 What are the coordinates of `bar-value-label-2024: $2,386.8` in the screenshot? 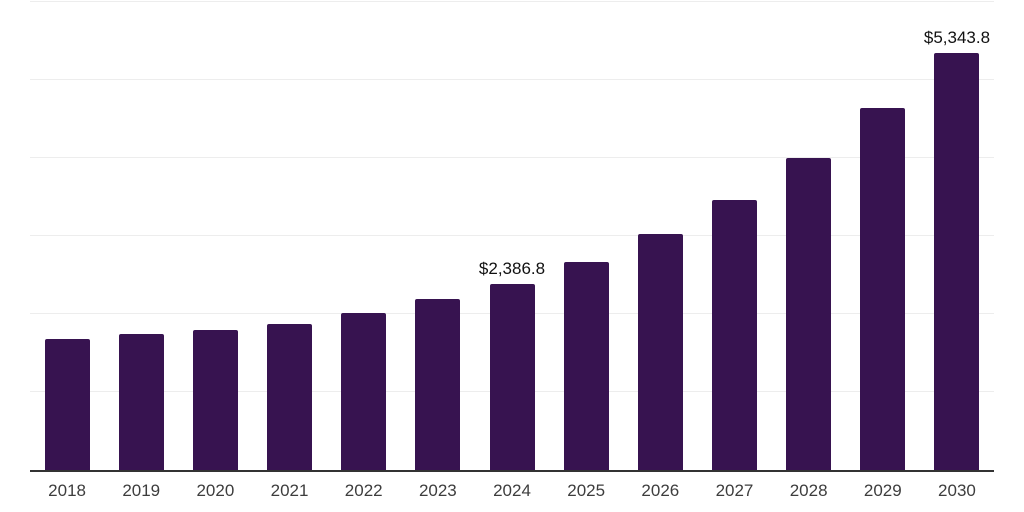 It's located at (512, 268).